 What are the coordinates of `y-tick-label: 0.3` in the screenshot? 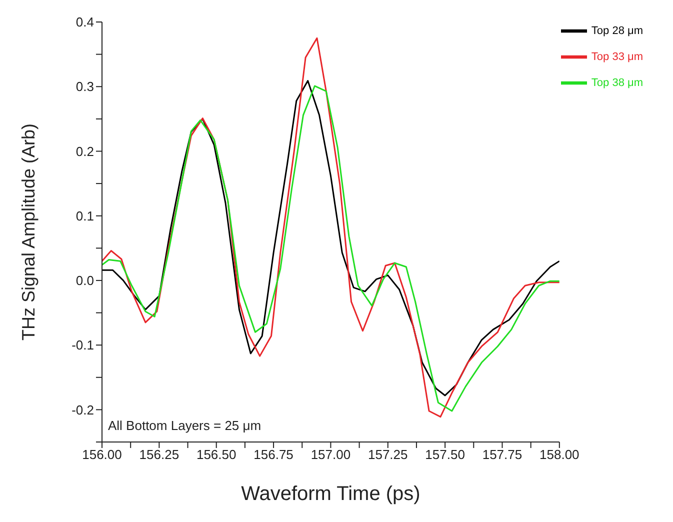 It's located at (85, 86).